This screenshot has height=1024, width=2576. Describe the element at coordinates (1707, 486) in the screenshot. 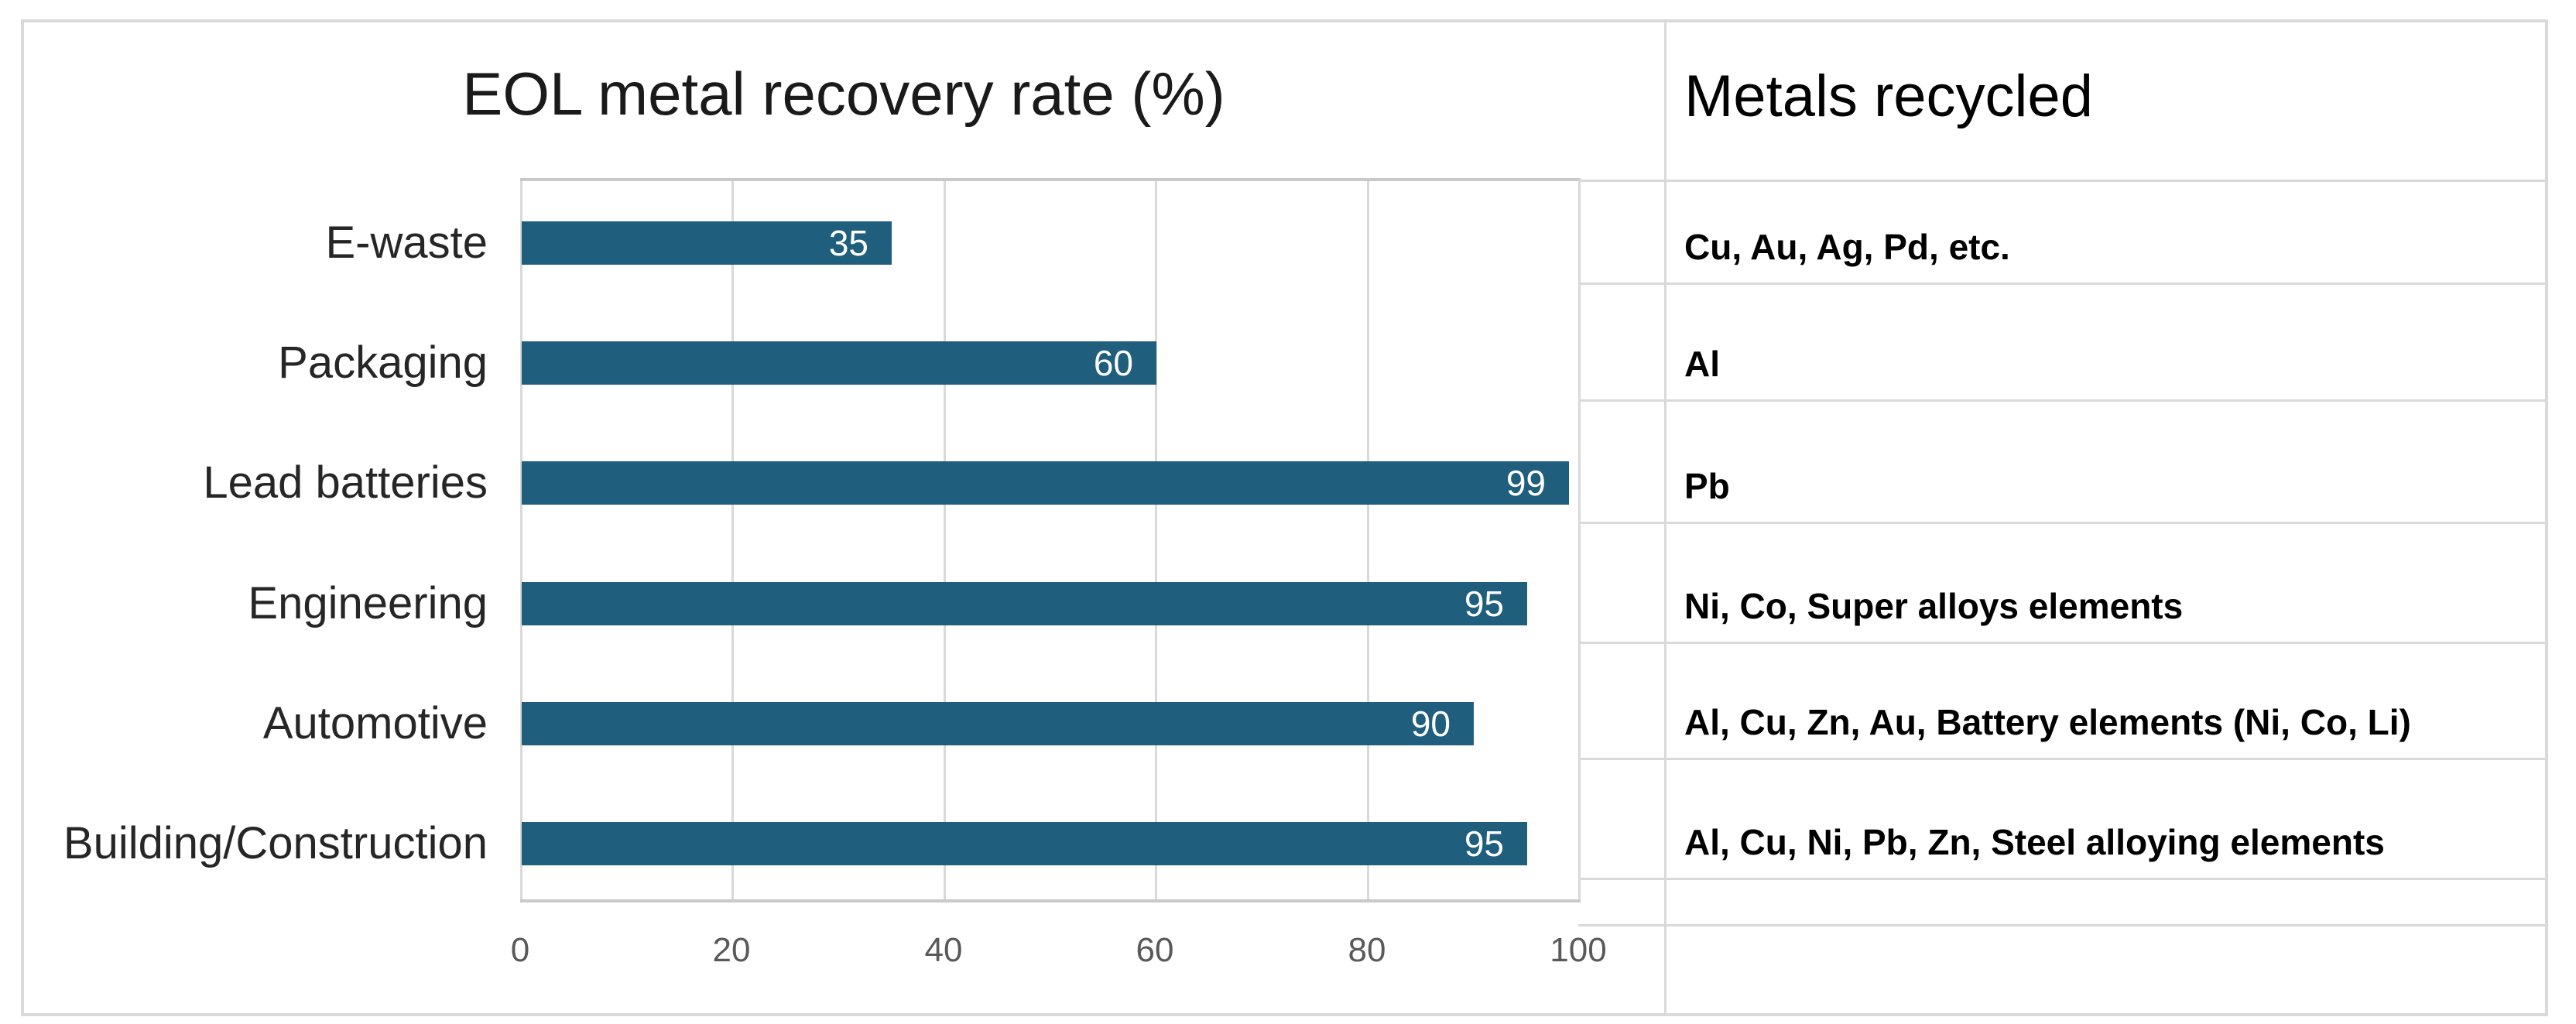

I see `metals-cell-leadbatteries: Pb` at that location.